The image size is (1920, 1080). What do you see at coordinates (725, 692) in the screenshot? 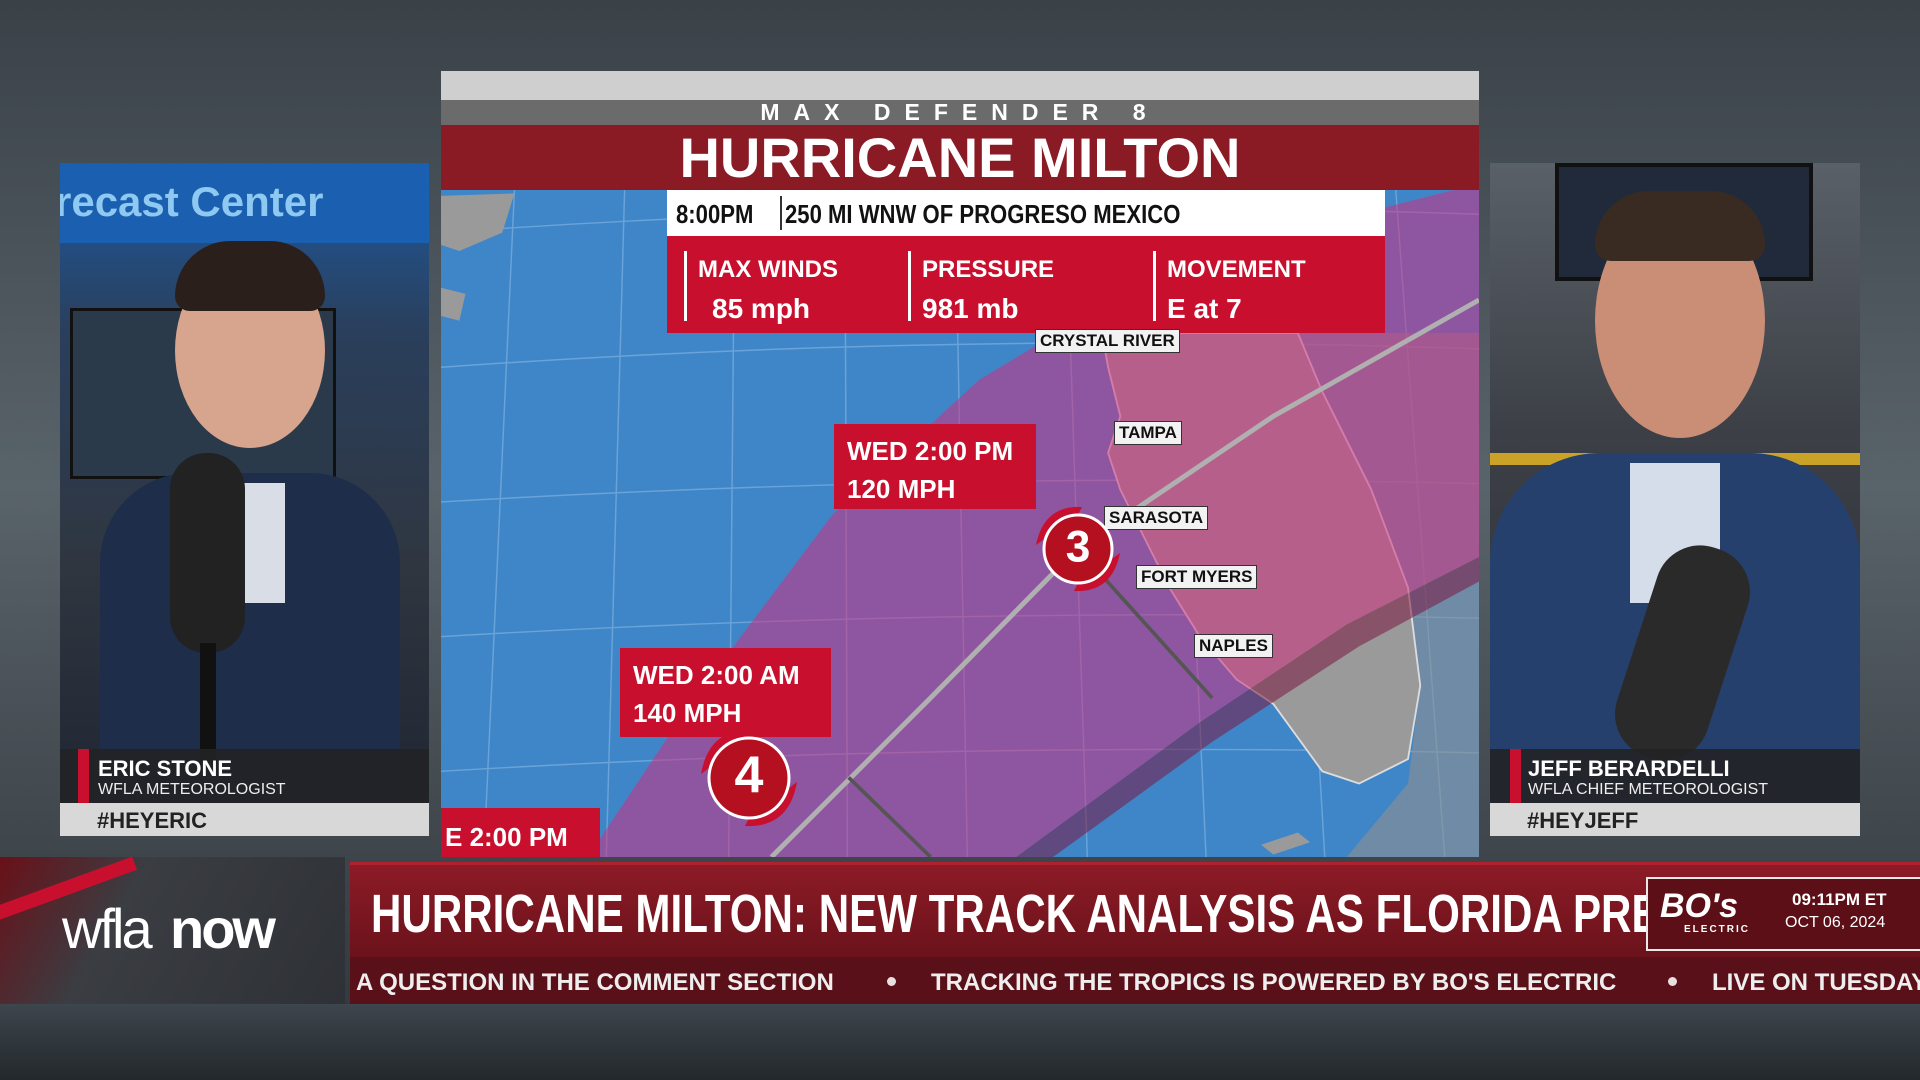
I see `forecast-box: WED 2:00 AM 140 MPH` at bounding box center [725, 692].